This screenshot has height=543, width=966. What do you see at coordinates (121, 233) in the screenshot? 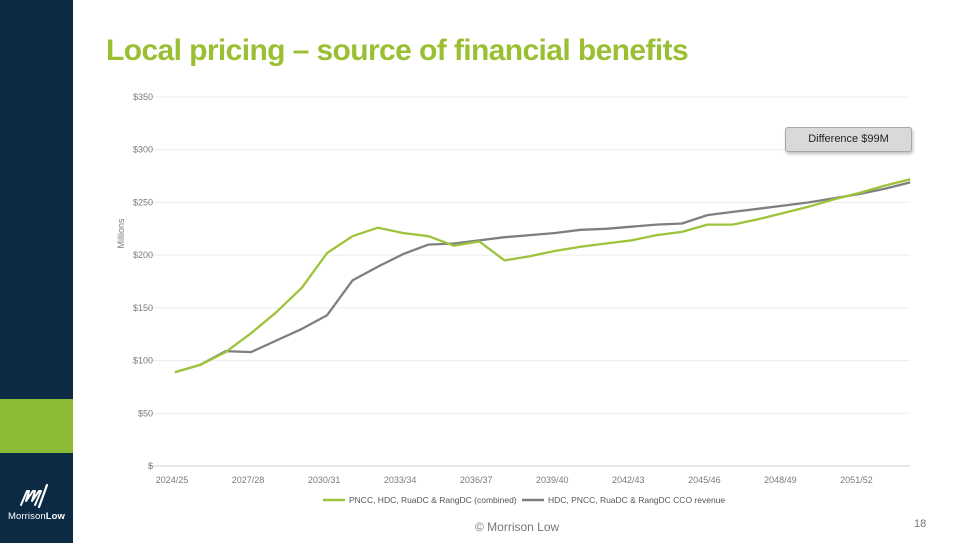
I see `y-axis-label: Millions` at bounding box center [121, 233].